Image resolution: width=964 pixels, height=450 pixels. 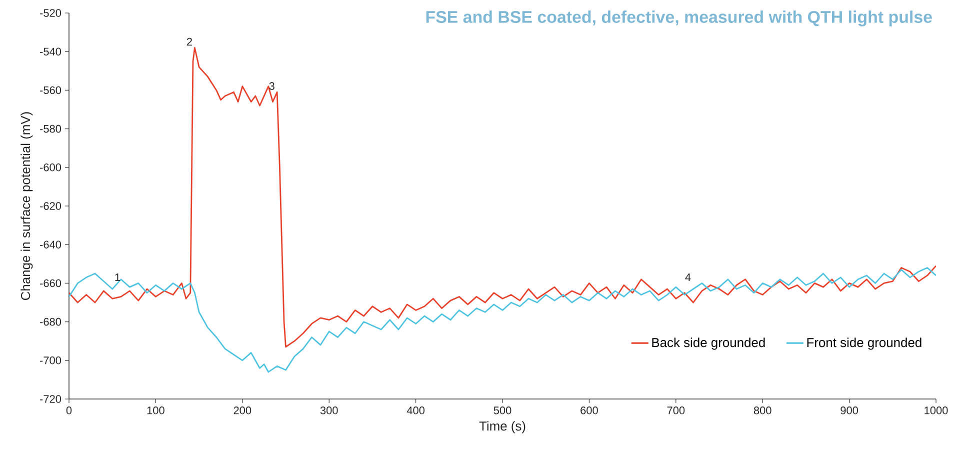 What do you see at coordinates (51, 206) in the screenshot?
I see `y-tick-label: -620` at bounding box center [51, 206].